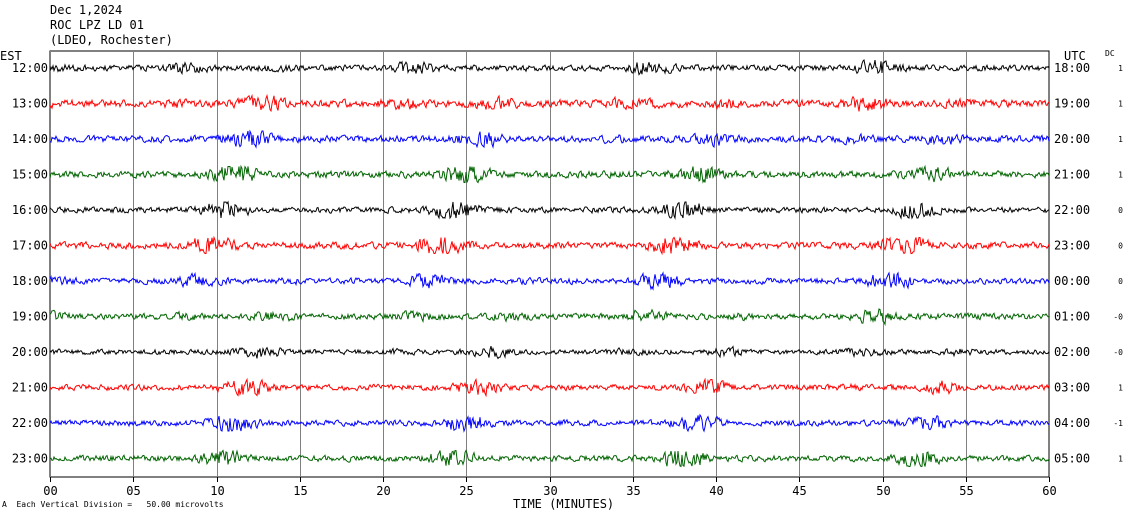 The height and width of the screenshot is (519, 1130). I want to click on utc-label: 19:00, so click(1072, 104).